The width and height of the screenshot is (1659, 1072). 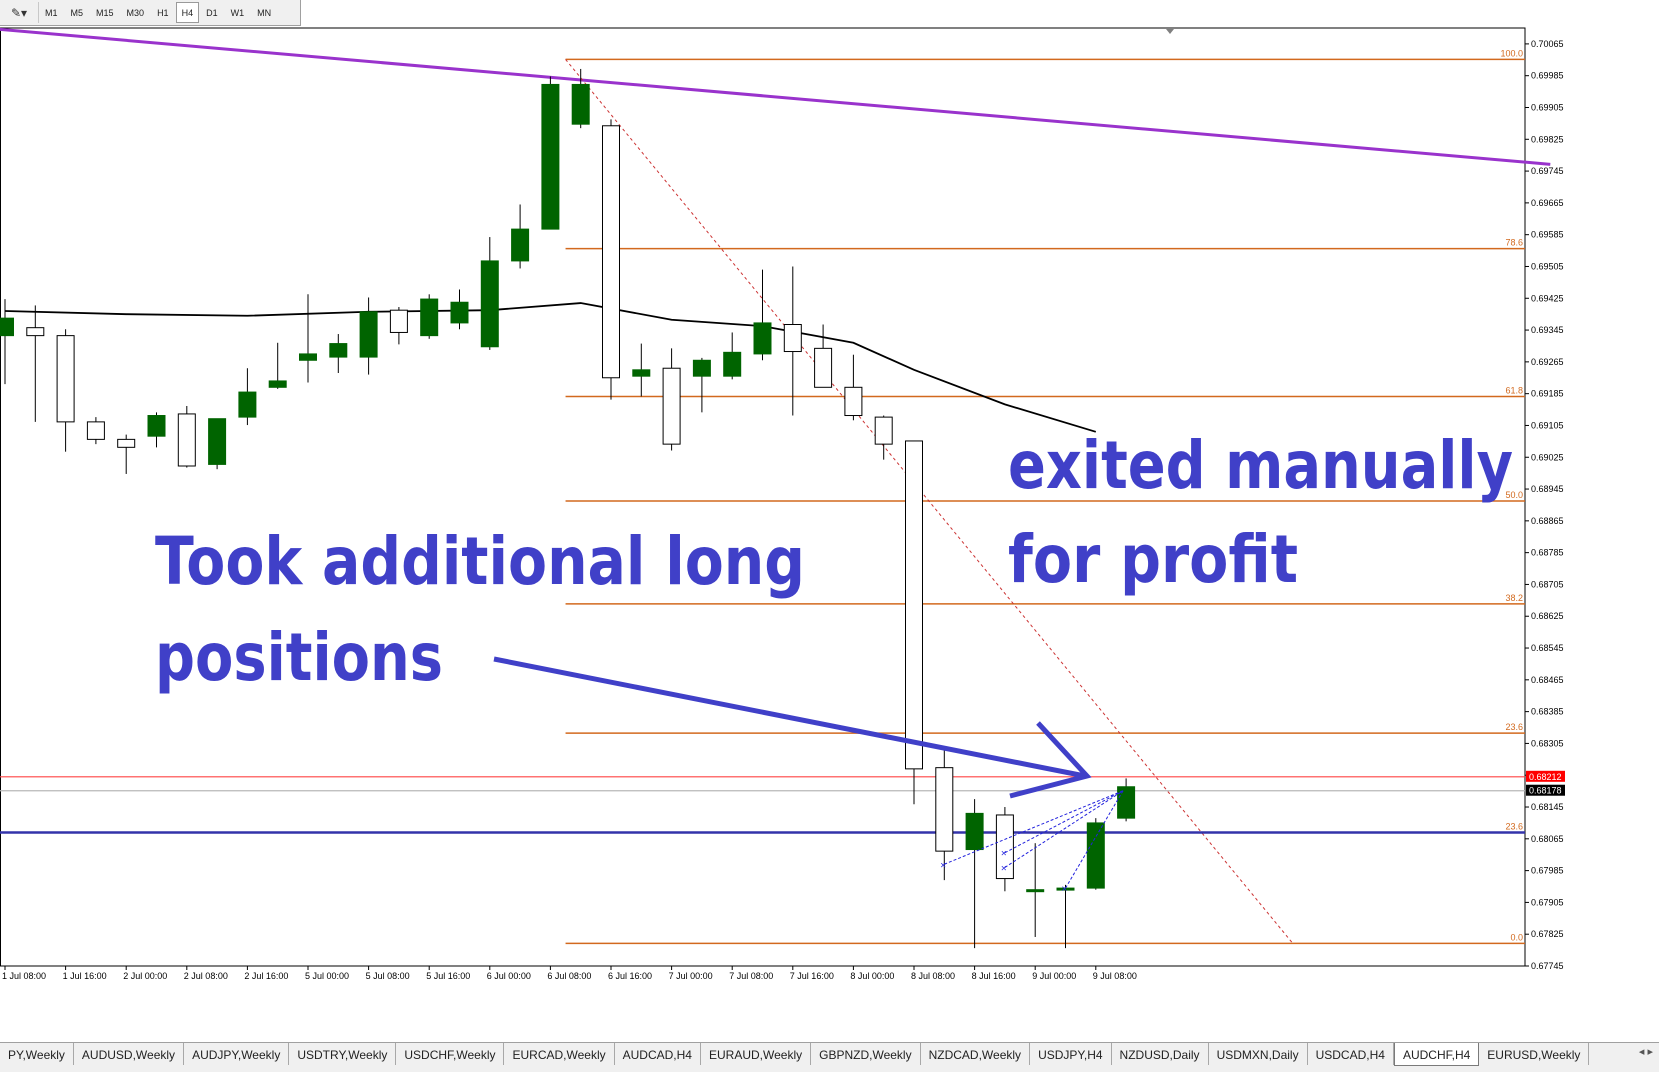 What do you see at coordinates (1547, 839) in the screenshot?
I see `y-tick-label: 0.68065` at bounding box center [1547, 839].